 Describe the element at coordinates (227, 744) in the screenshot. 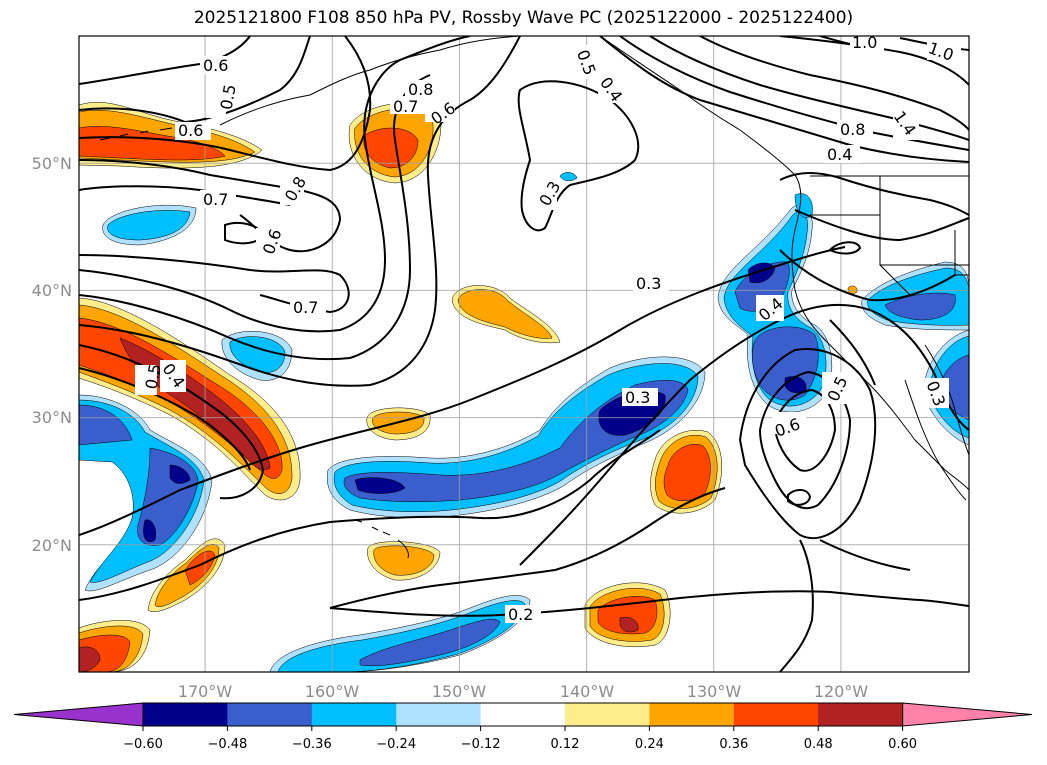

I see `colorbar-tick-label: −0.48` at that location.